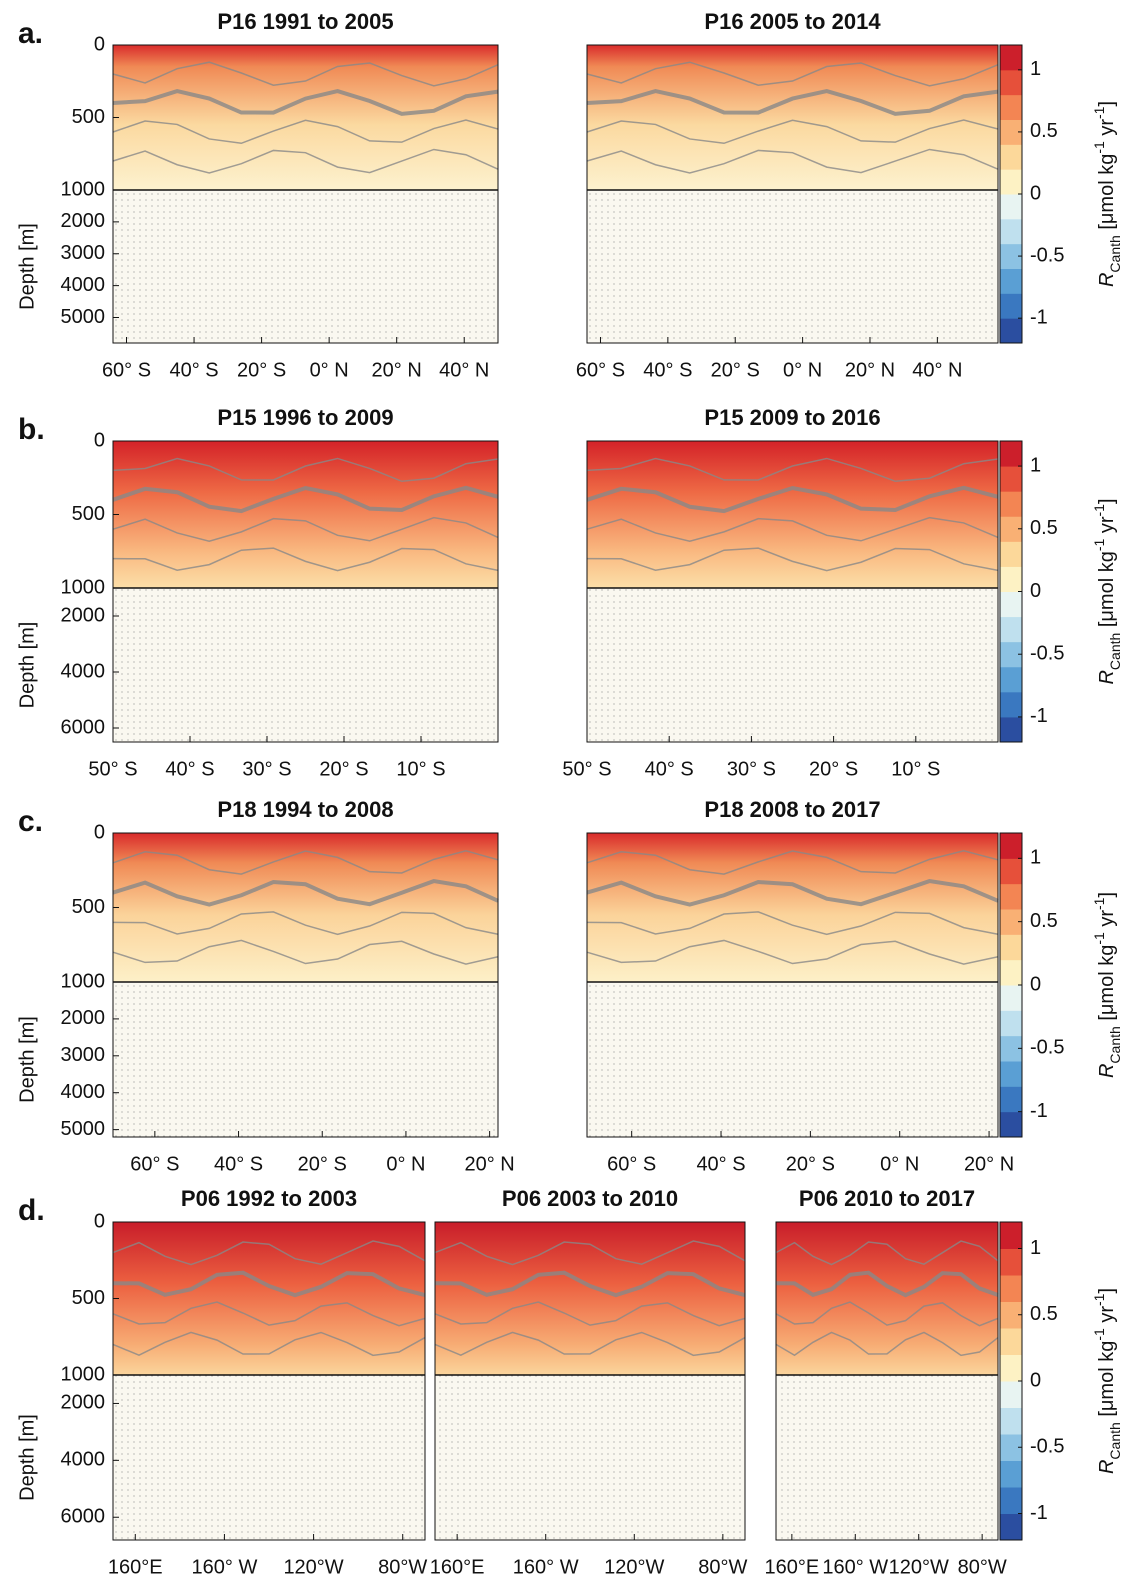 Image resolution: width=1134 pixels, height=1587 pixels. What do you see at coordinates (899, 1164) in the screenshot?
I see `x-tick-label: 0° N` at bounding box center [899, 1164].